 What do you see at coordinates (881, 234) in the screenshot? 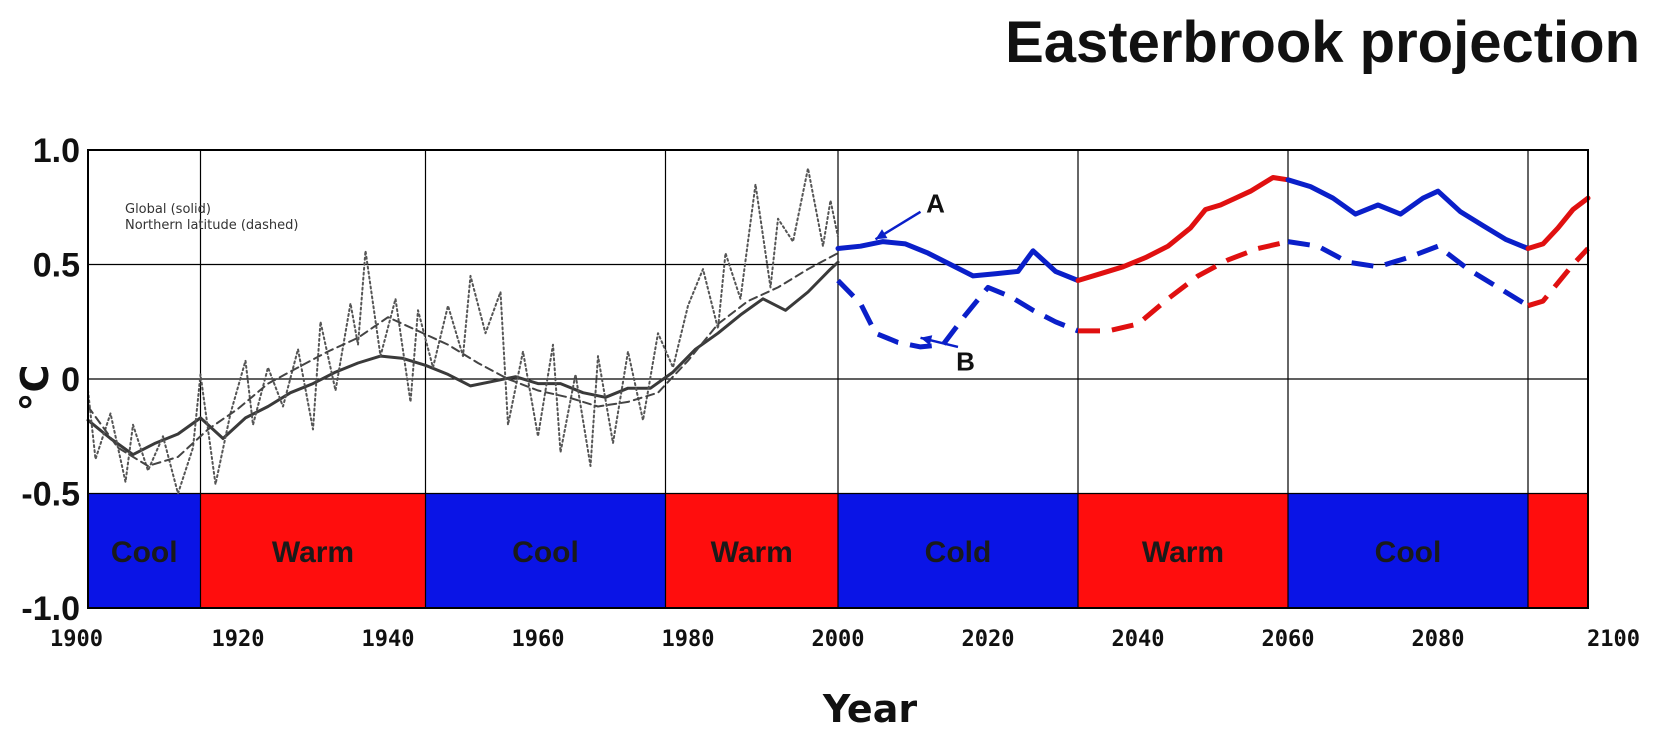
I see `annotation-arrowhead-A` at bounding box center [881, 234].